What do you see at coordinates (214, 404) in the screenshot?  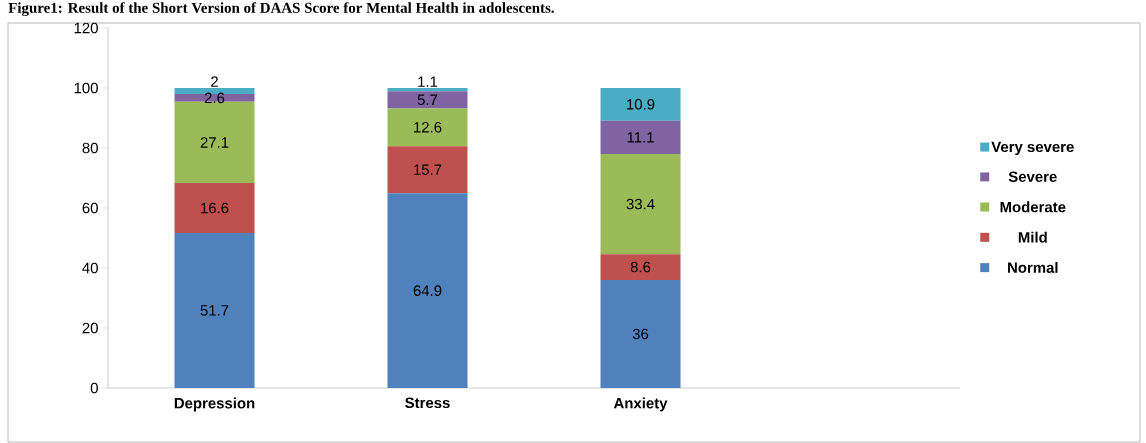 I see `x-tick-label: Depression` at bounding box center [214, 404].